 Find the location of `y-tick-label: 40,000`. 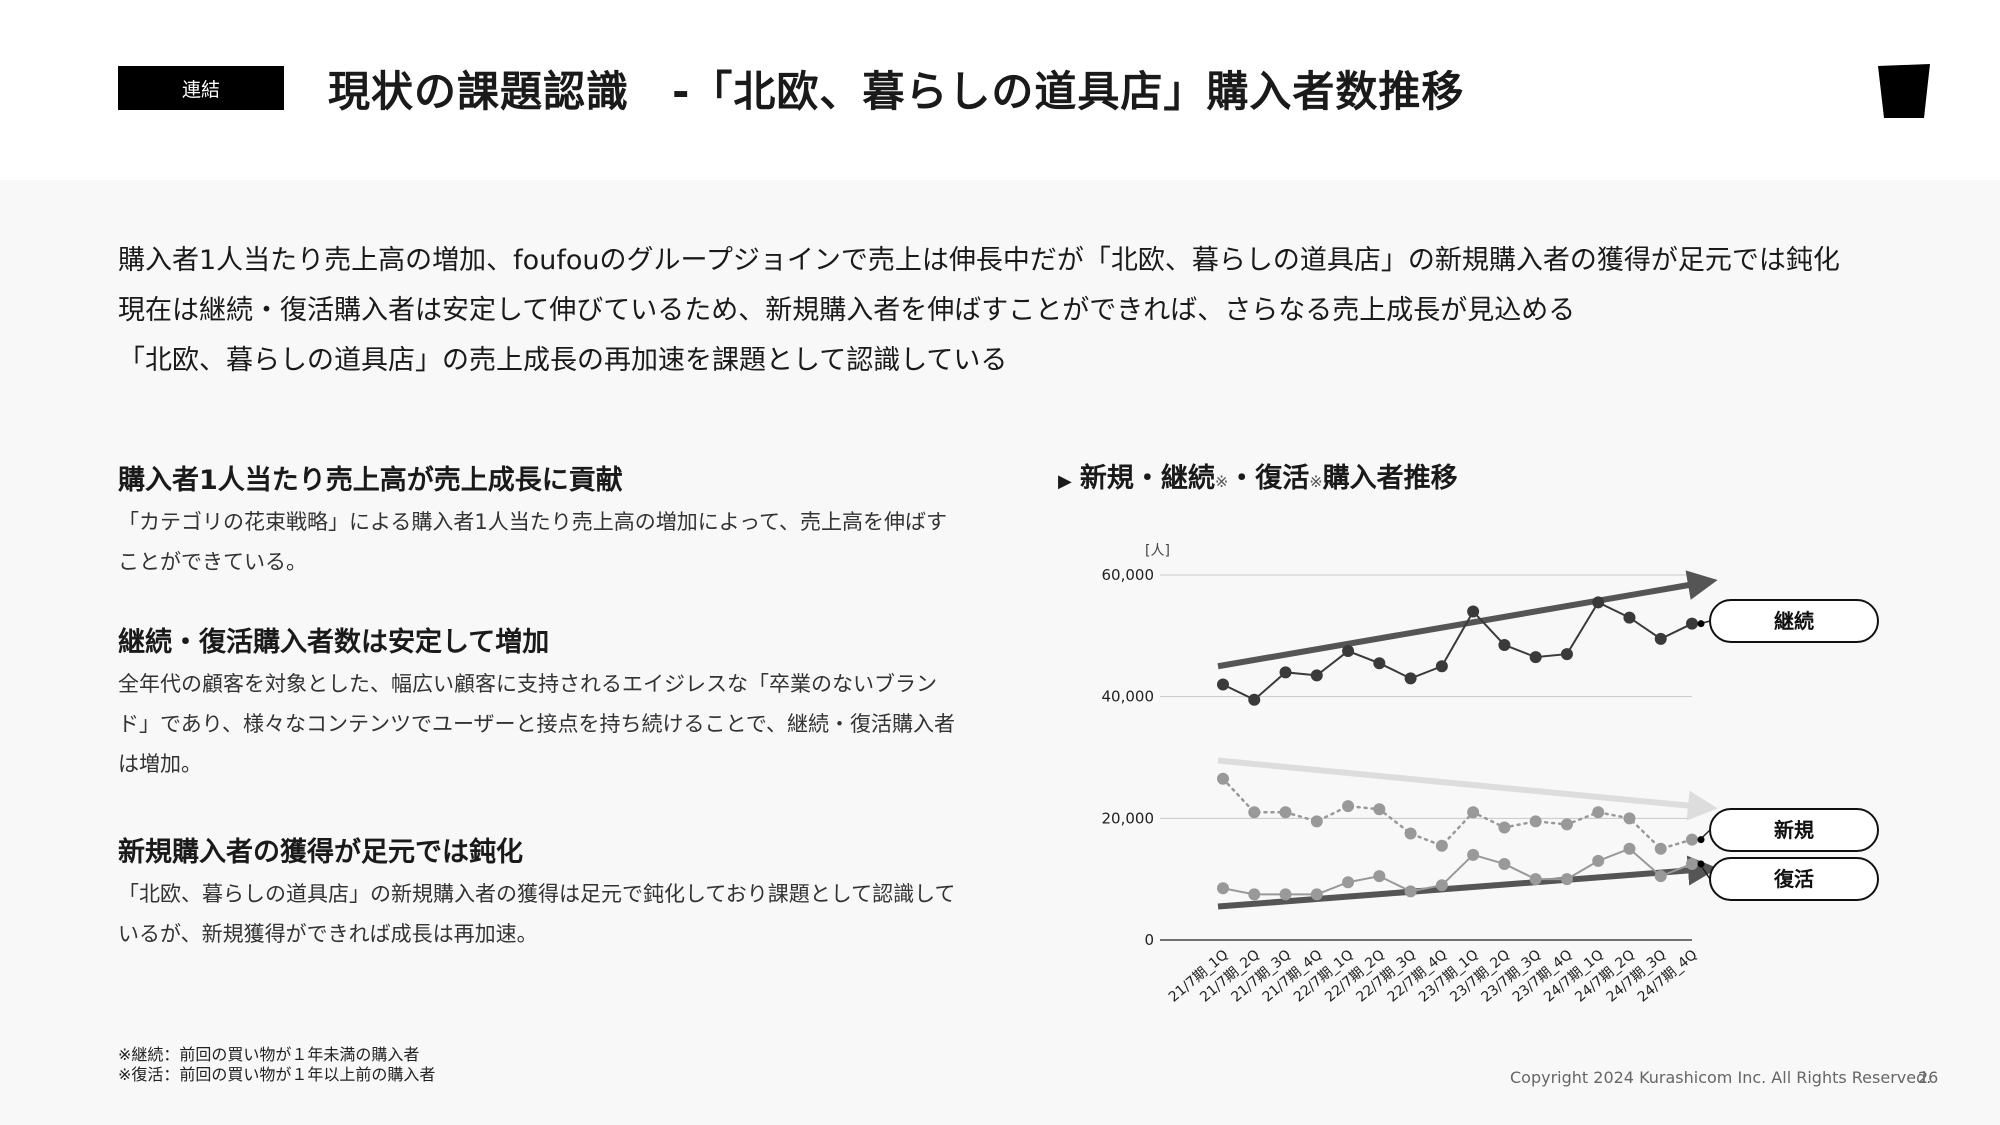

y-tick-label: 40,000 is located at coordinates (1128, 697).